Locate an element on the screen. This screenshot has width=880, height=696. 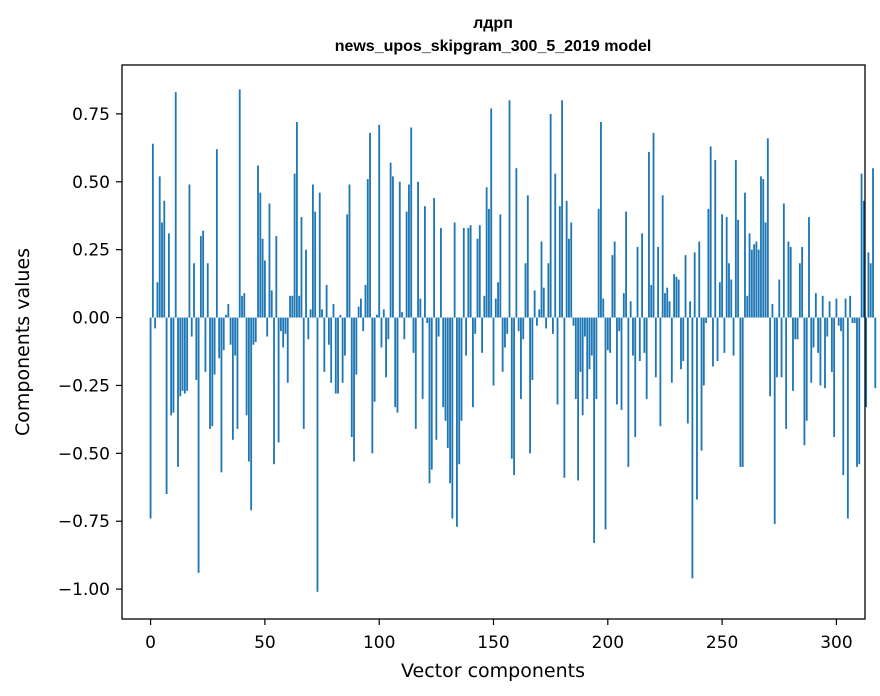
y-tick-label: −0.25 is located at coordinates (84, 386).